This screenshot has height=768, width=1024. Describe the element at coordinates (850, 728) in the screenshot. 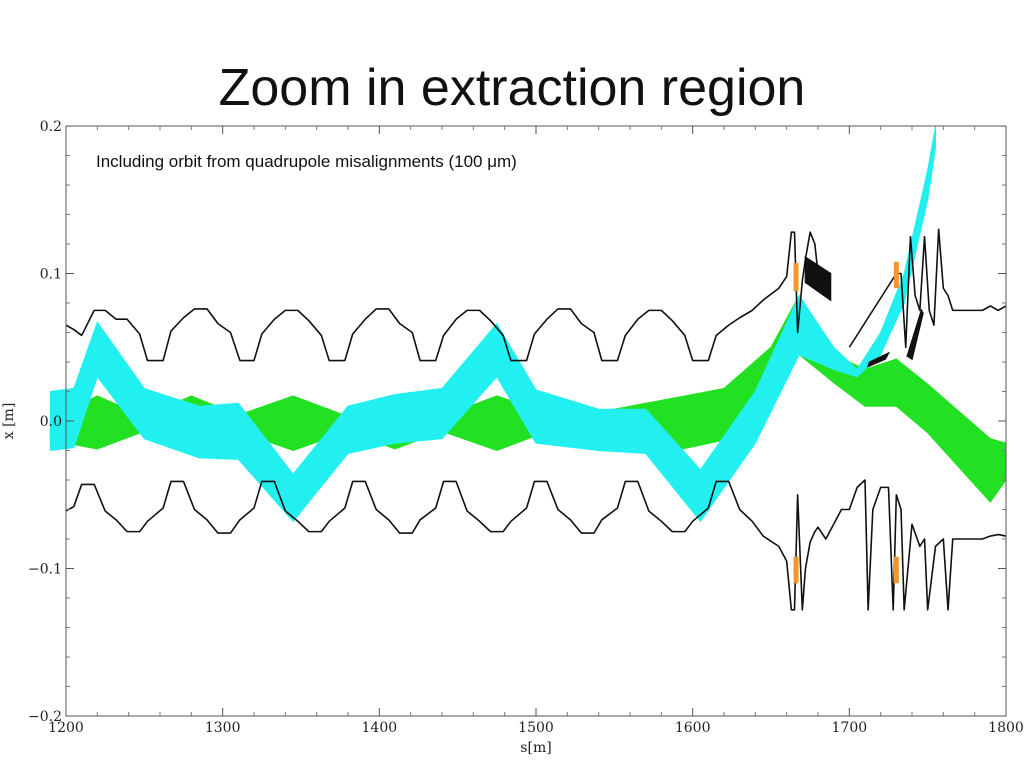

I see `x-tick-label: 1700` at that location.